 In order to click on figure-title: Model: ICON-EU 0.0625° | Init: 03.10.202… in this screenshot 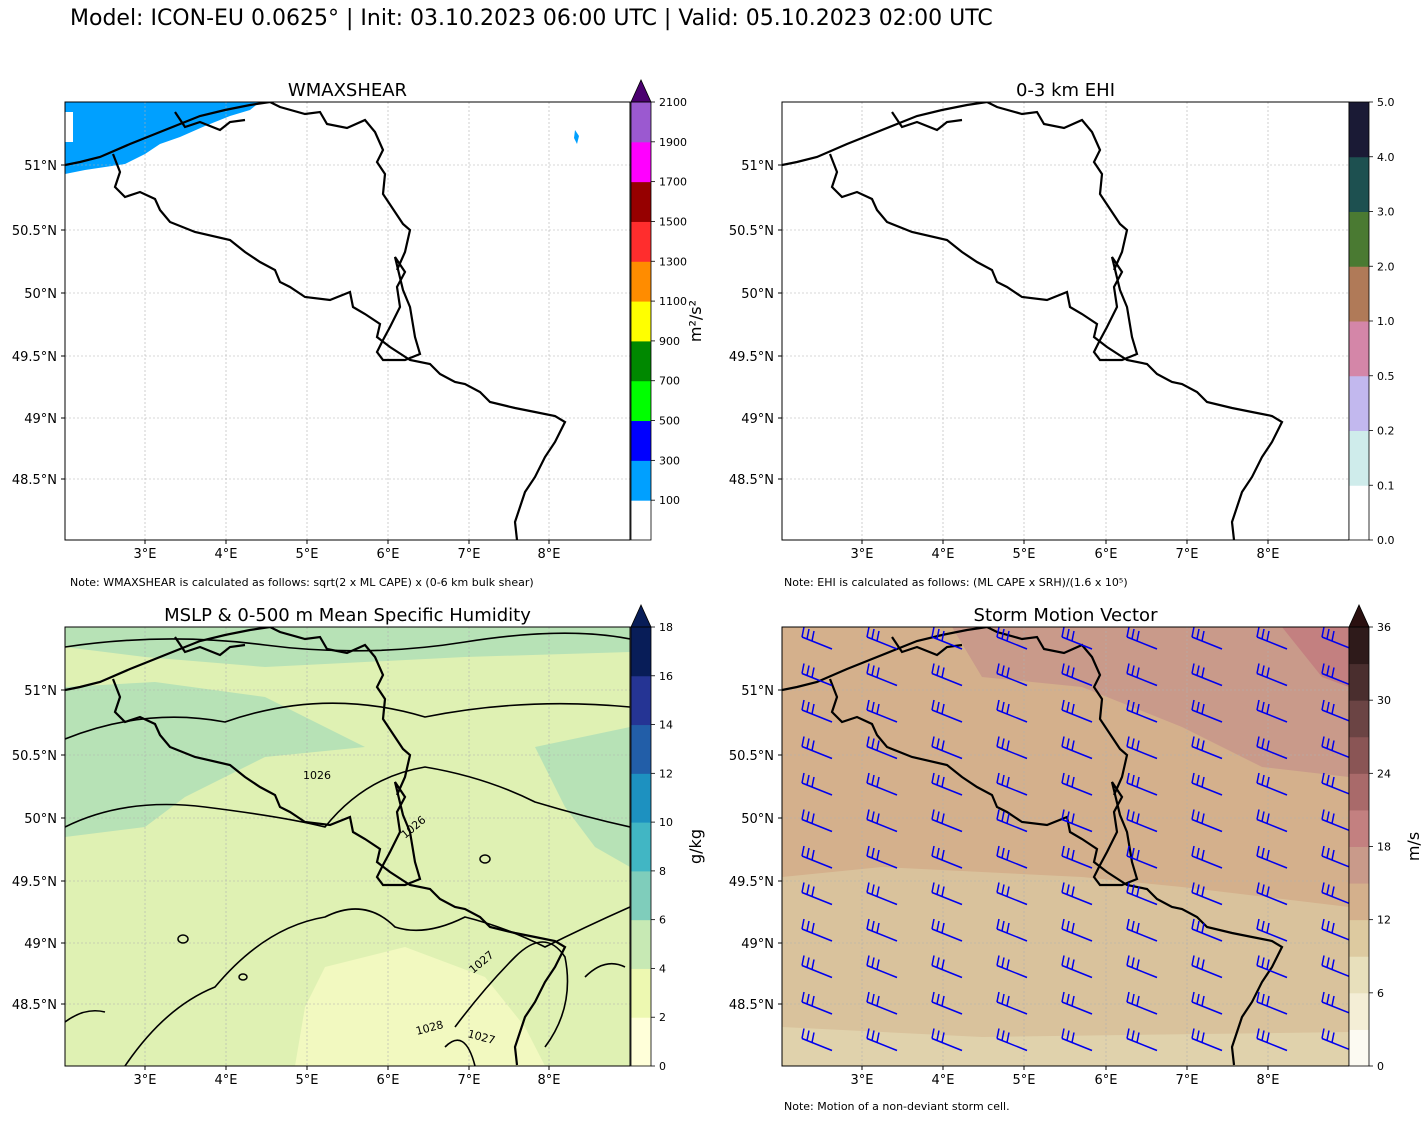, I will do `click(531, 18)`.